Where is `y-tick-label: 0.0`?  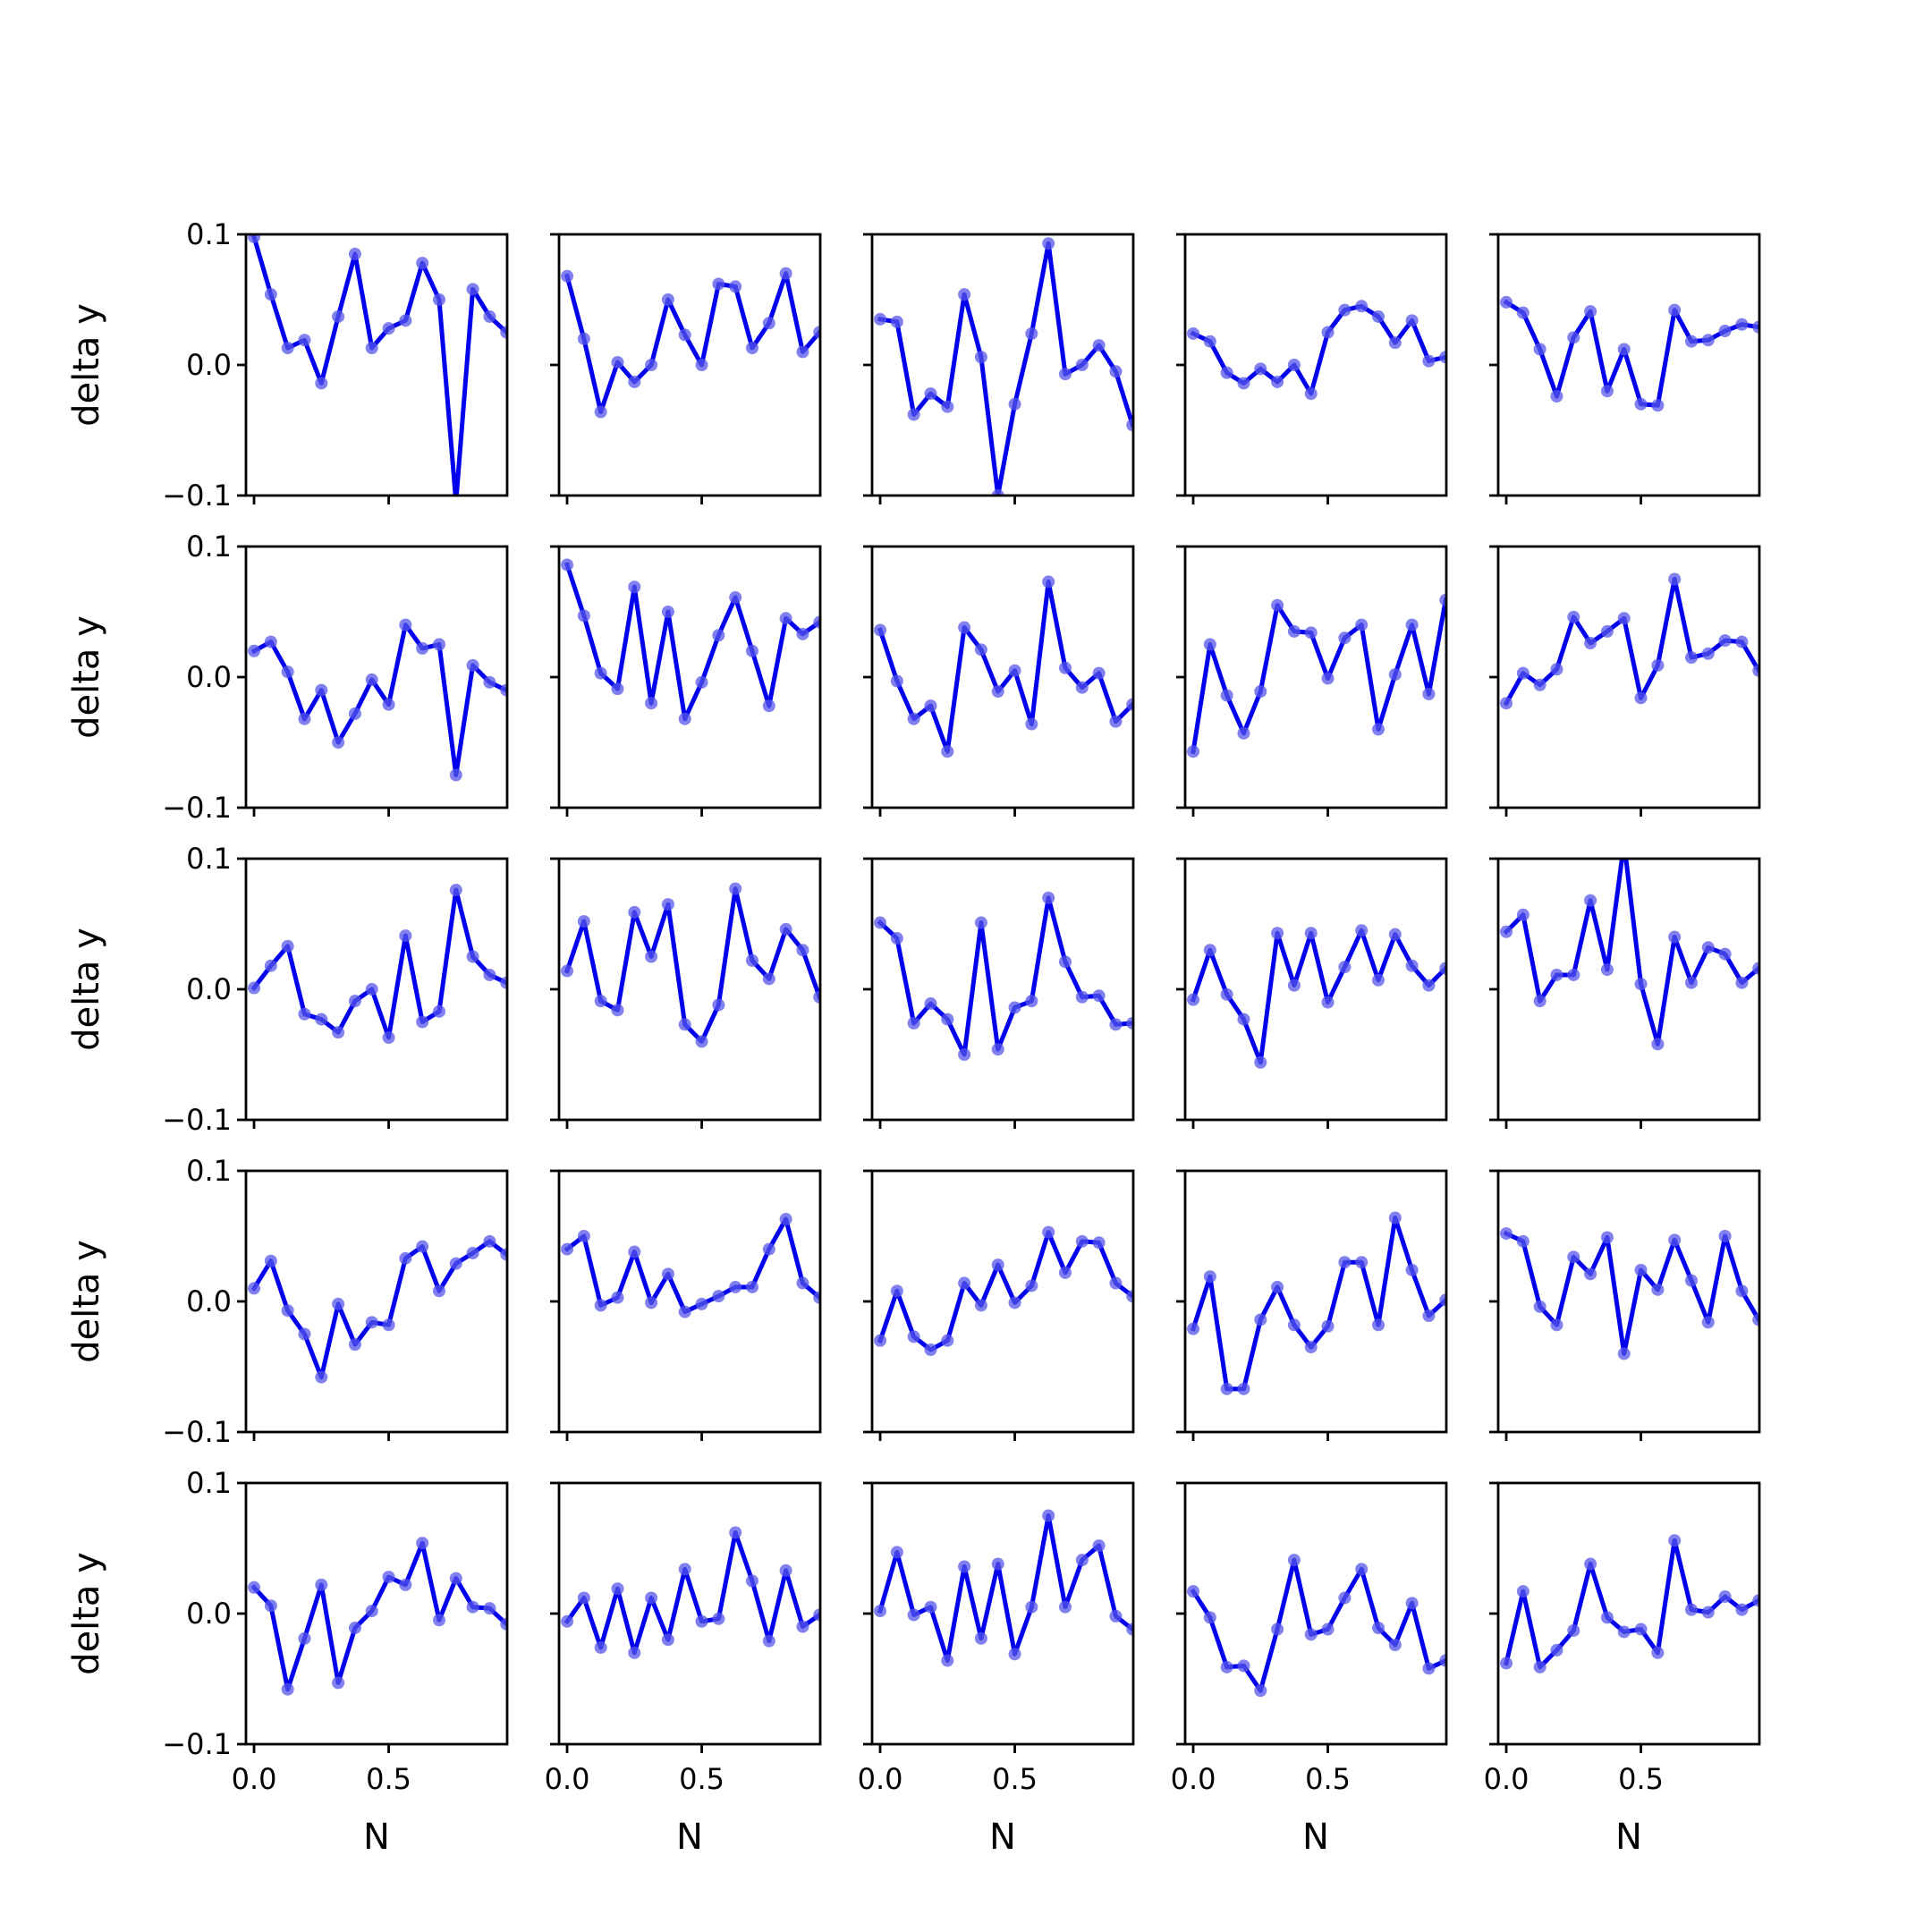
y-tick-label: 0.0 is located at coordinates (209, 365).